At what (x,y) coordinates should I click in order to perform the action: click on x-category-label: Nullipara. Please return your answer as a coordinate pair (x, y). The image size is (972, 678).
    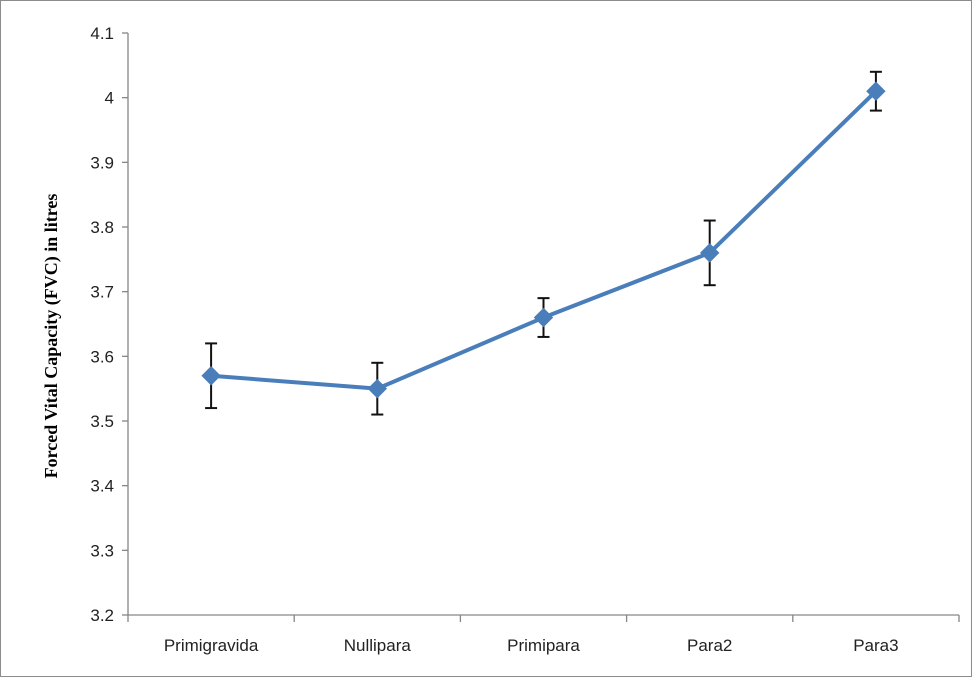
    Looking at the image, I should click on (378, 645).